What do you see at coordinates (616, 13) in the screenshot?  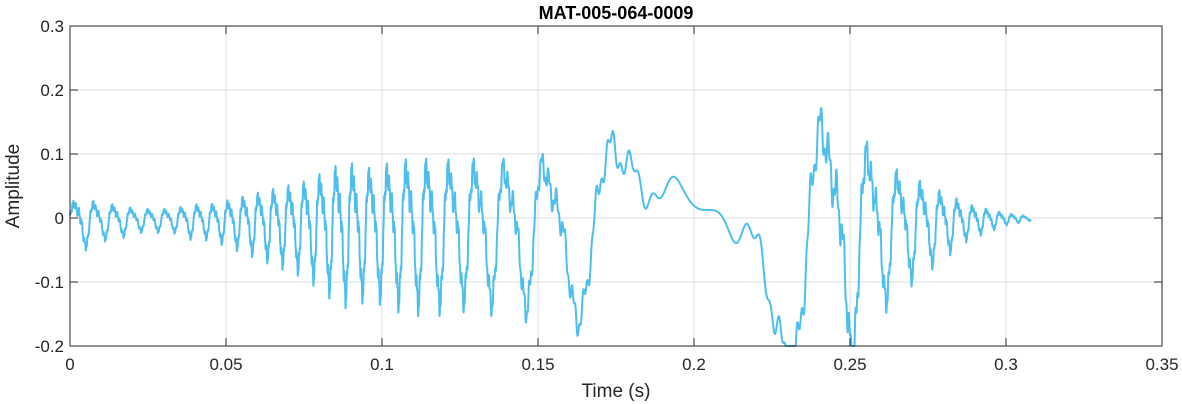 I see `chart-title: MAT-005-064-0009` at bounding box center [616, 13].